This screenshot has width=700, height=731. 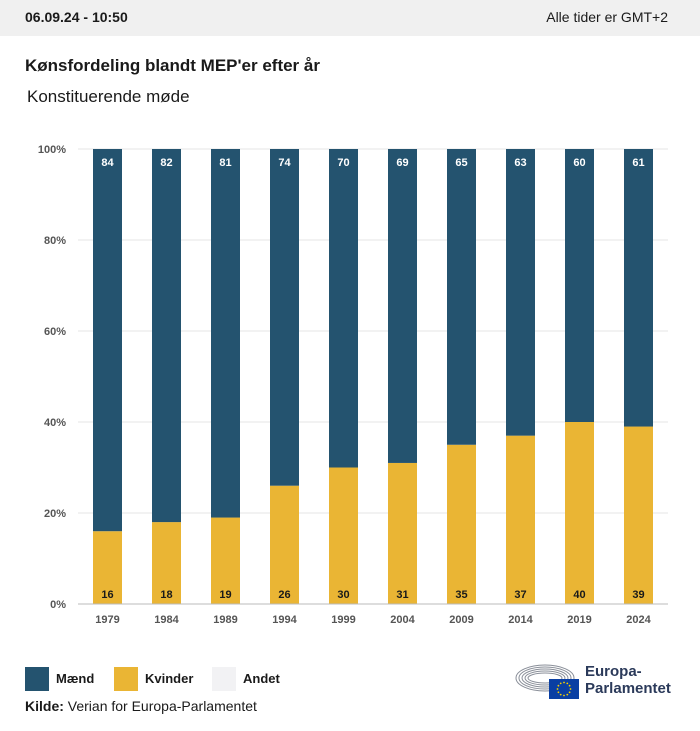 I want to click on y-tick-label: 60%, so click(x=55, y=332).